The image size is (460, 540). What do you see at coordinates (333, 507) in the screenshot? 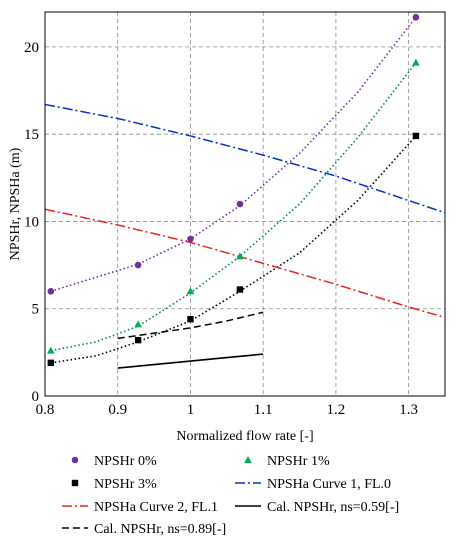
I see `legend-item-6-label: Cal. NPSHr, ns=0.59[-]` at bounding box center [333, 507].